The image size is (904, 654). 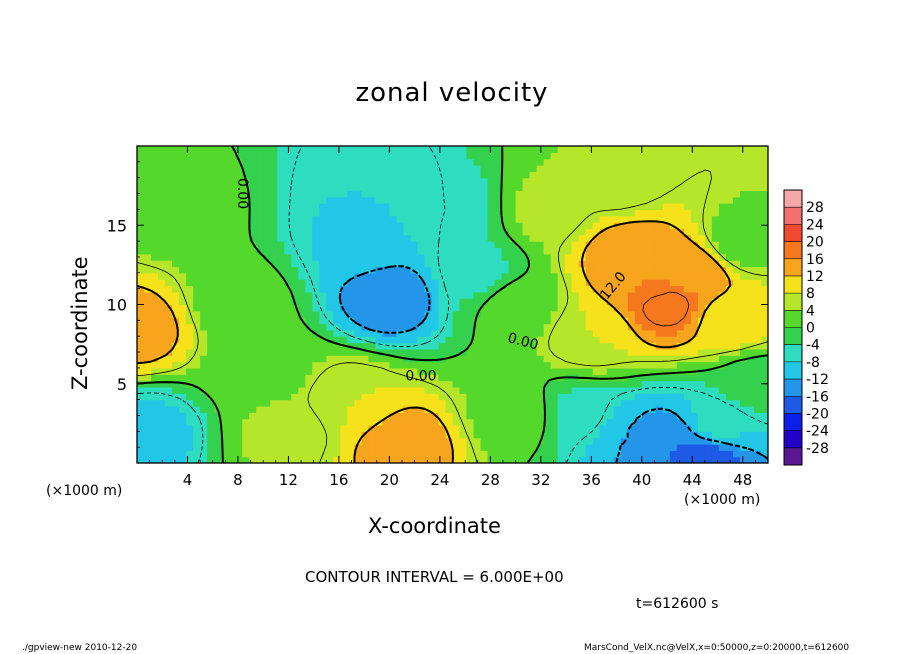 What do you see at coordinates (817, 397) in the screenshot?
I see `colorbar-label: -16` at bounding box center [817, 397].